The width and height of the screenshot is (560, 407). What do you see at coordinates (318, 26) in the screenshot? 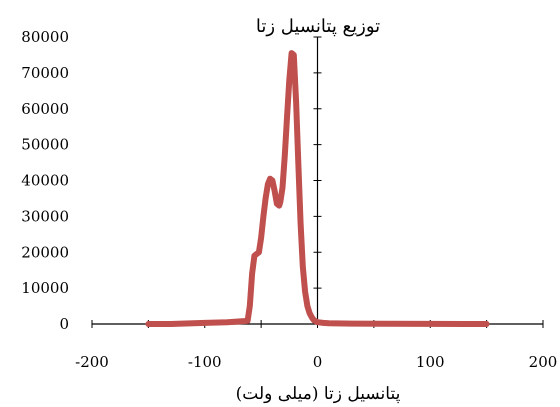
I see `chart-title: توزیع پتانسیل زتا` at bounding box center [318, 26].